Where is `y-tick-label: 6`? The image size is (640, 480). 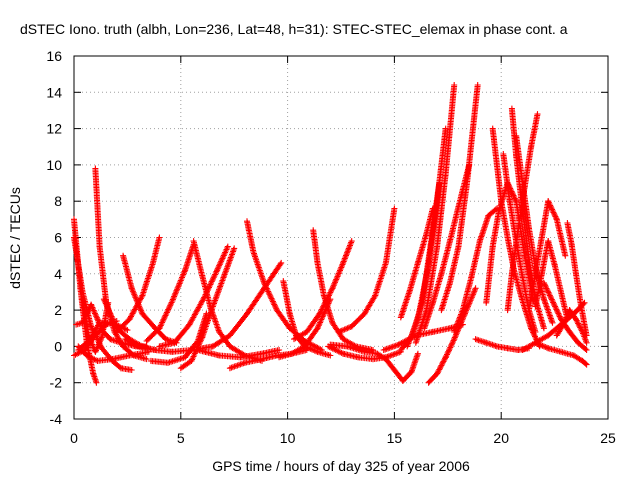
y-tick-label: 6 is located at coordinates (58, 238).